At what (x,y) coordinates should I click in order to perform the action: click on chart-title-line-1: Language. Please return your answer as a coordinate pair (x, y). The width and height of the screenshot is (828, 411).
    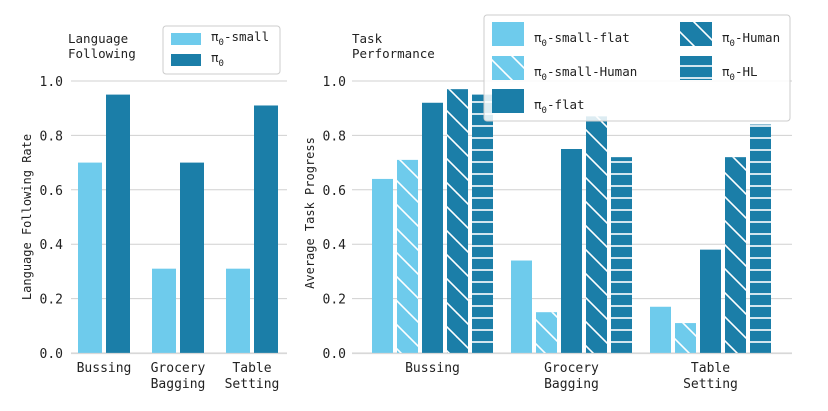
    Looking at the image, I should click on (98, 38).